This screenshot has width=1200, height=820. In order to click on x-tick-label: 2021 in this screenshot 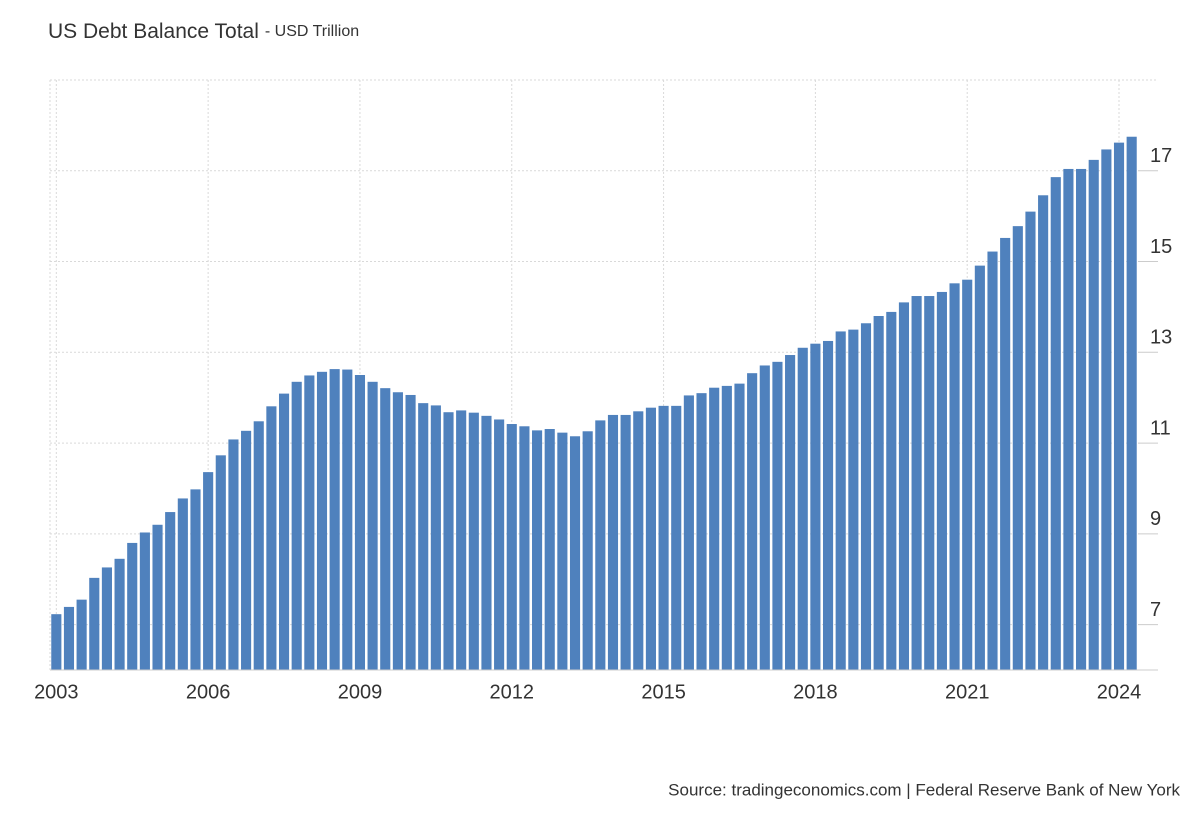, I will do `click(967, 692)`.